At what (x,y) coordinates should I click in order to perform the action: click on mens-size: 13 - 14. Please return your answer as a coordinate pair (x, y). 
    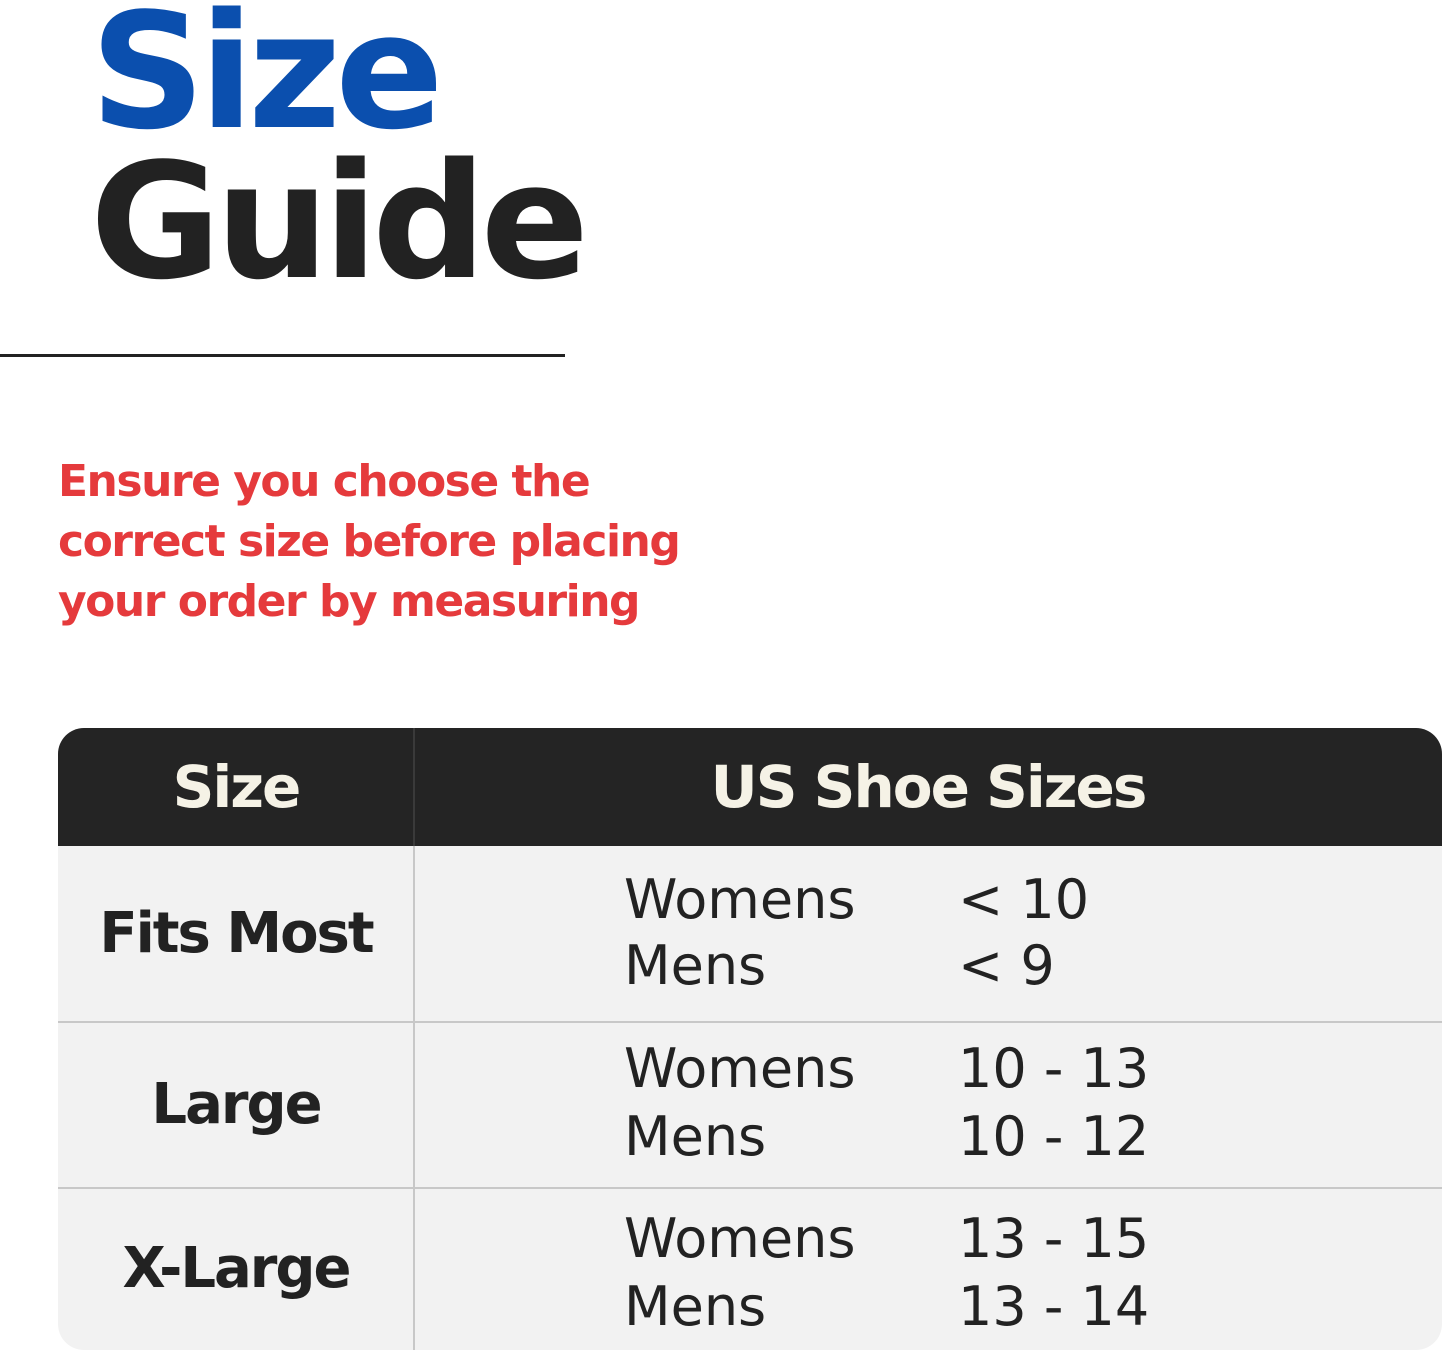
    Looking at the image, I should click on (1054, 1306).